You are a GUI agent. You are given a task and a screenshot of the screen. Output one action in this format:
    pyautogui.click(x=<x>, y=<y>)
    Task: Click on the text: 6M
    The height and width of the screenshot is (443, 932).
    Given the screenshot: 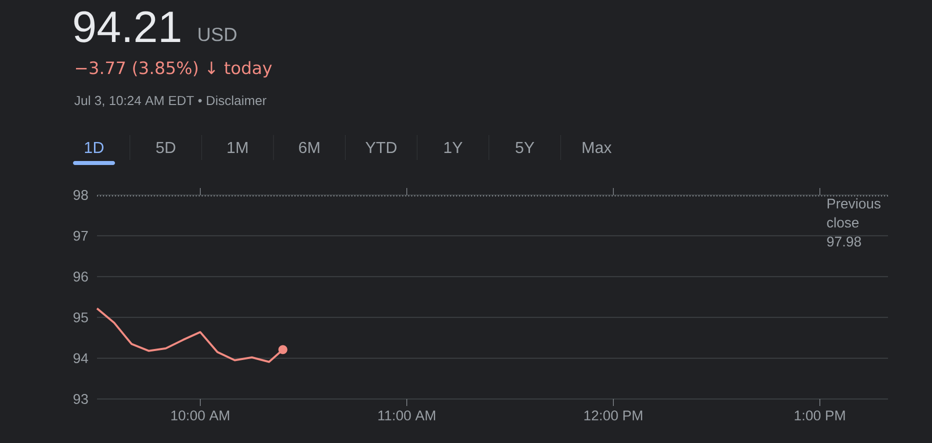 What is the action you would take?
    pyautogui.click(x=309, y=148)
    